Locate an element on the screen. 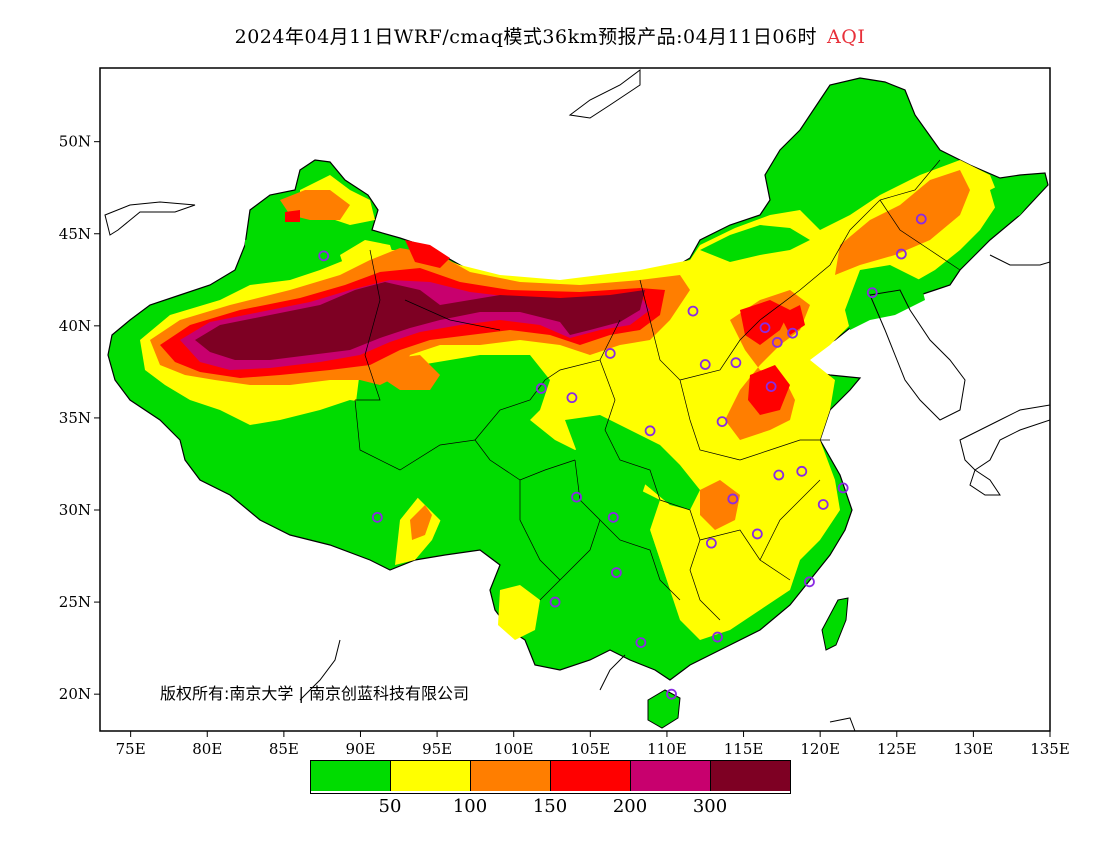 The image size is (1100, 850). legend-label: 100 is located at coordinates (470, 806).